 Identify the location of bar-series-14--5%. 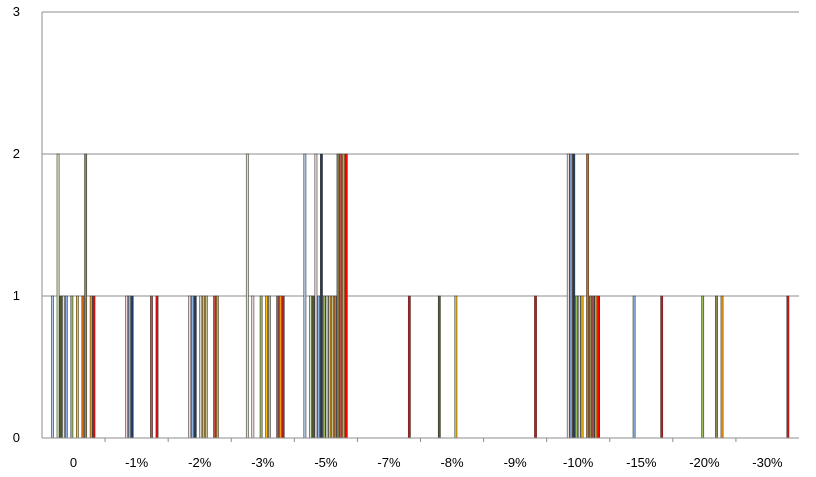
(341, 296).